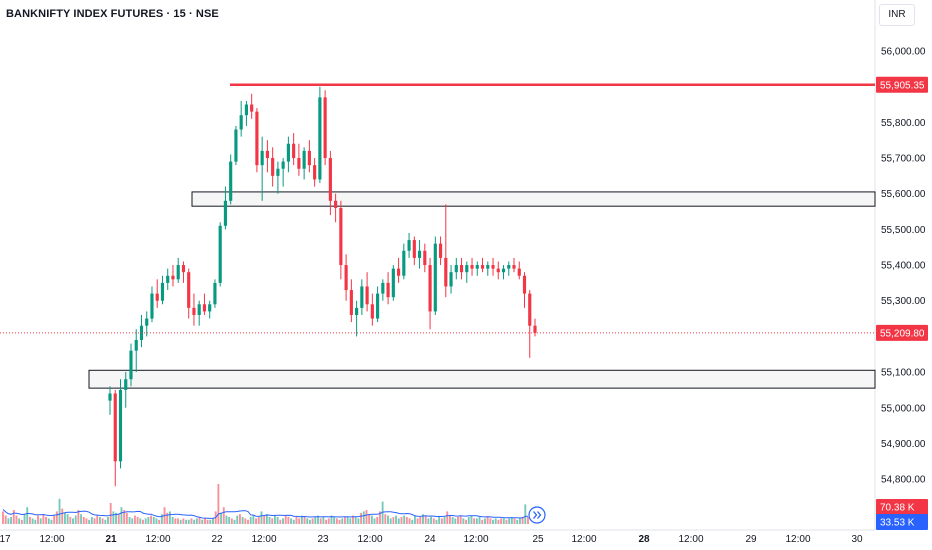 This screenshot has height=550, width=932. I want to click on svg-text: 33.53 K, so click(897, 523).